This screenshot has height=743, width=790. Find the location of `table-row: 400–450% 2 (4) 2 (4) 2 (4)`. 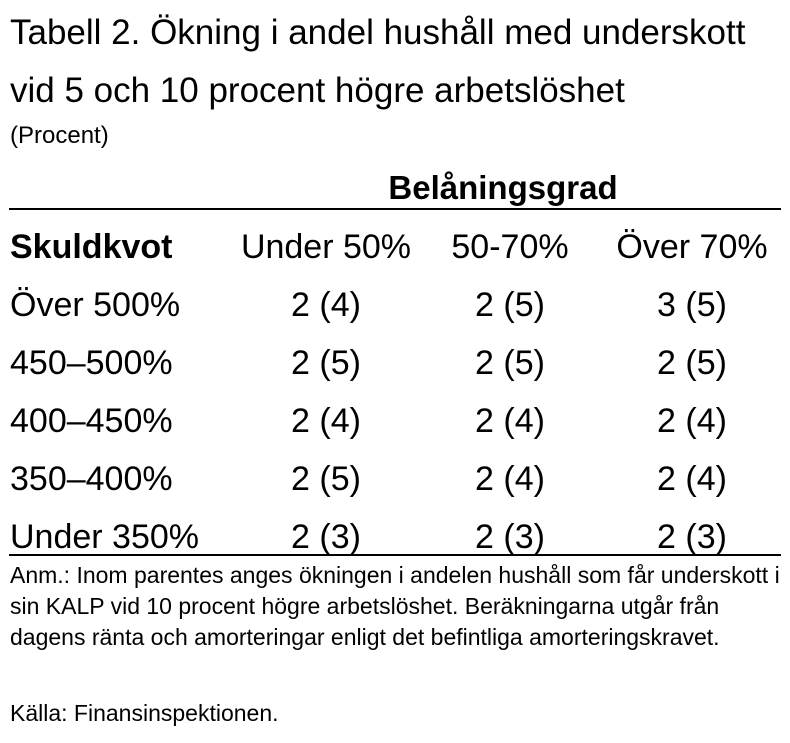

table-row: 400–450% 2 (4) 2 (4) 2 (4) is located at coordinates (395, 421).